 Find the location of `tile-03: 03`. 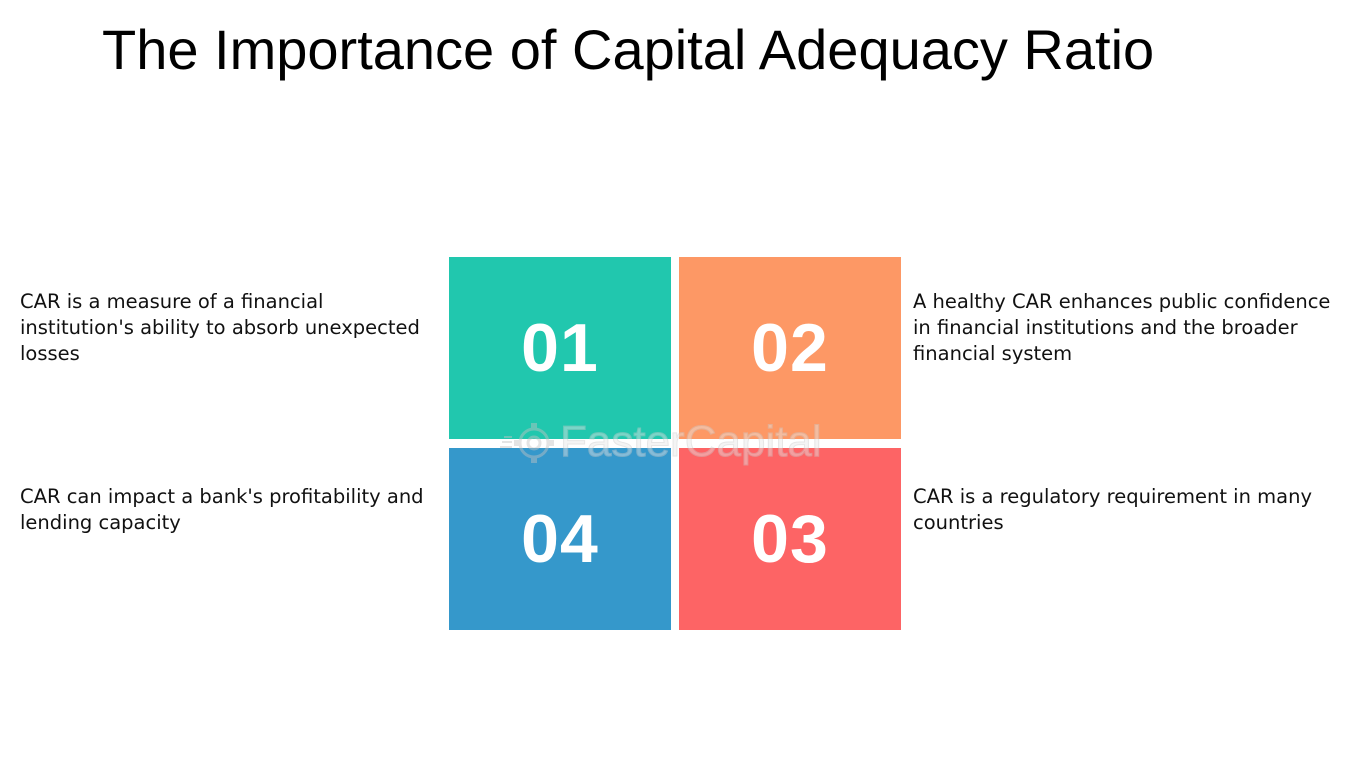

tile-03: 03 is located at coordinates (790, 539).